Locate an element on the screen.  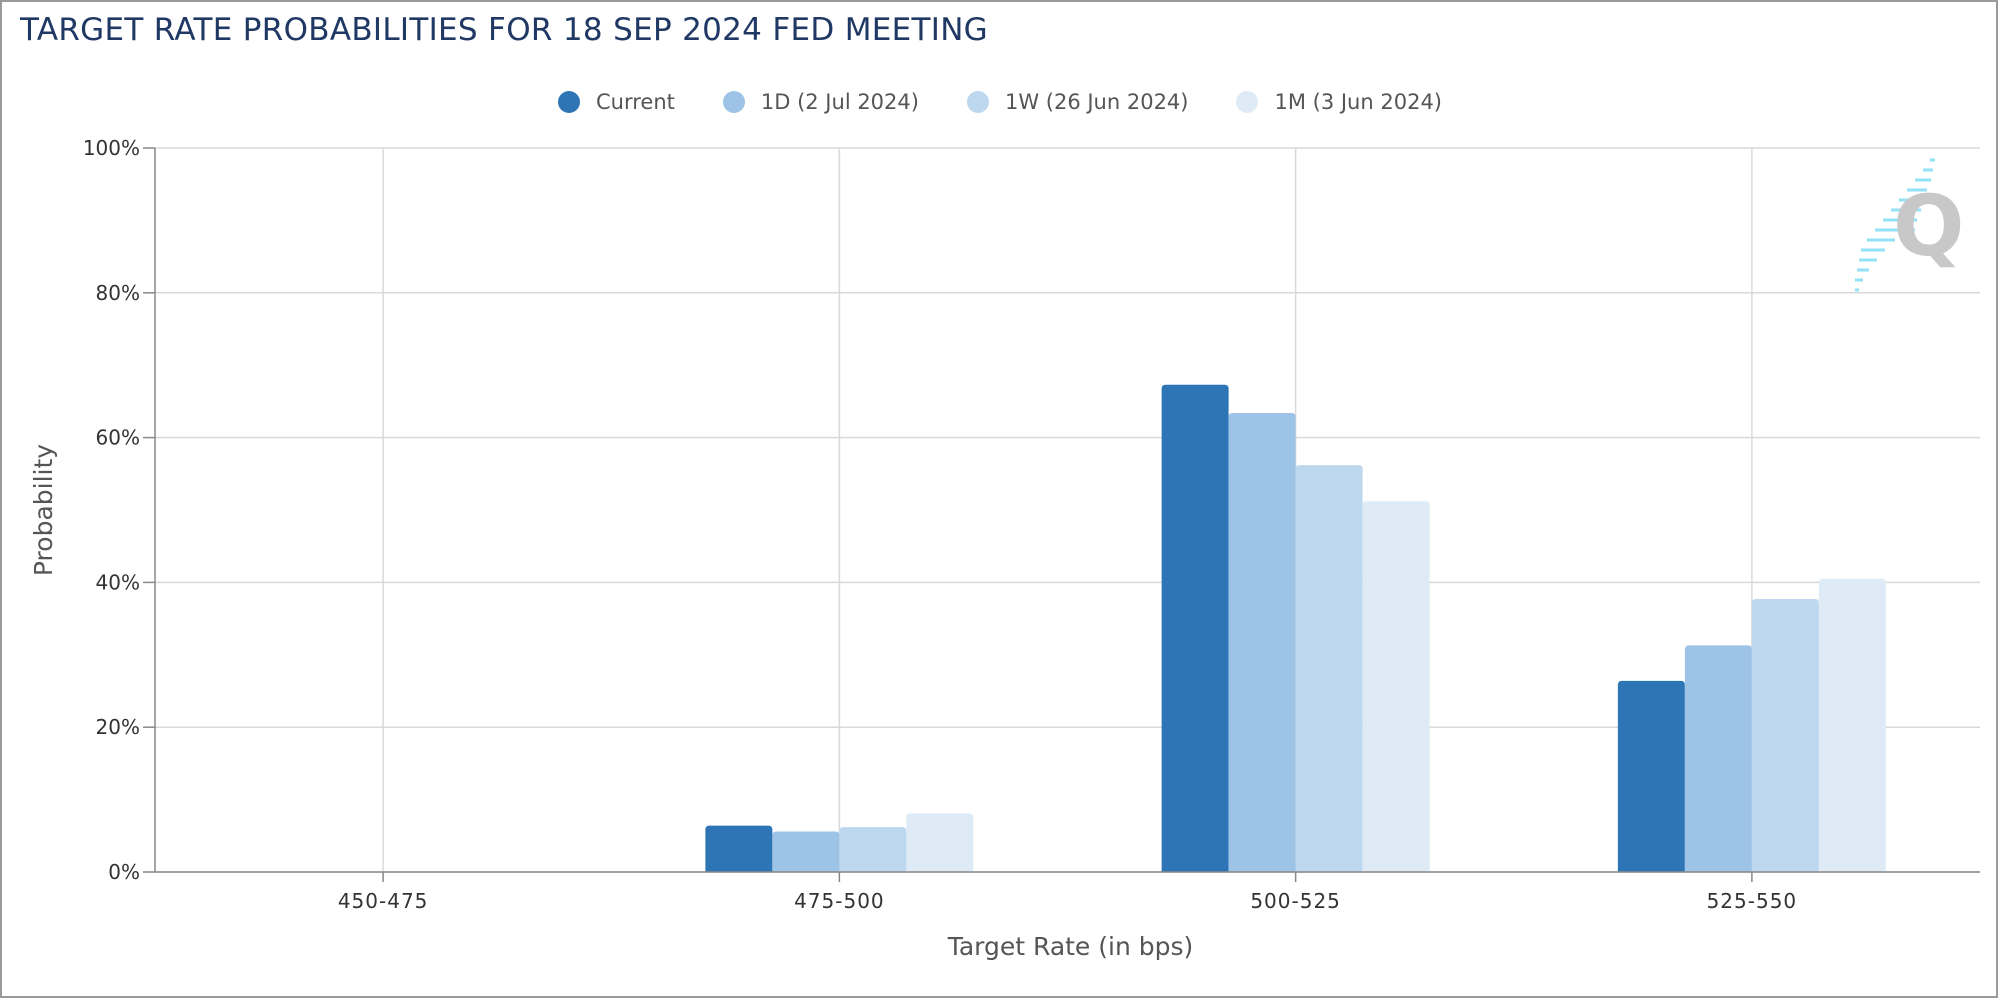
legend-label: 1M (3 Jun 2024) is located at coordinates (1358, 102).